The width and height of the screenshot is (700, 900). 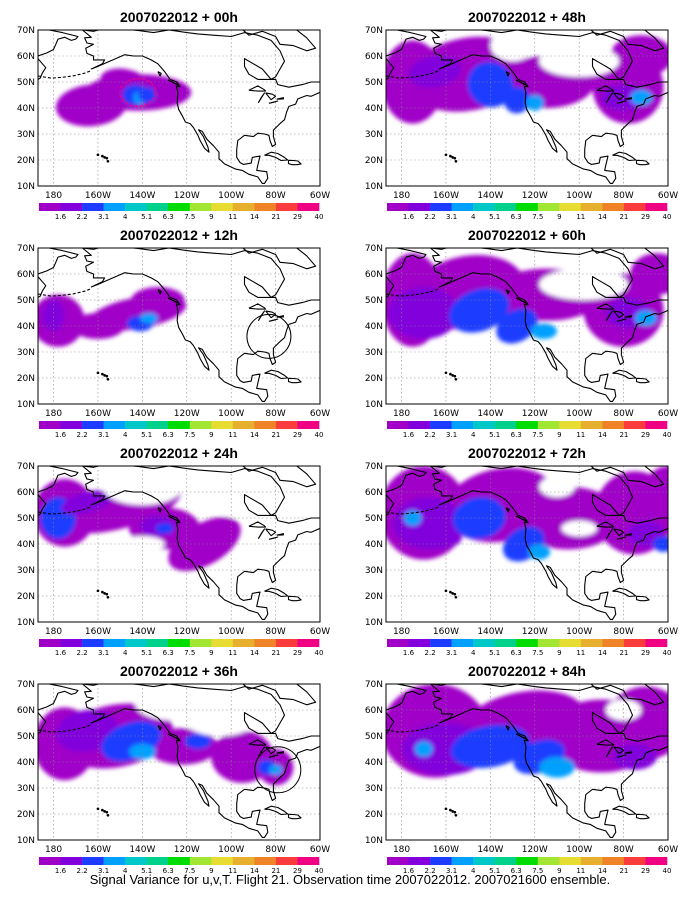 What do you see at coordinates (320, 850) in the screenshot?
I see `lon-tick-label: 60W` at bounding box center [320, 850].